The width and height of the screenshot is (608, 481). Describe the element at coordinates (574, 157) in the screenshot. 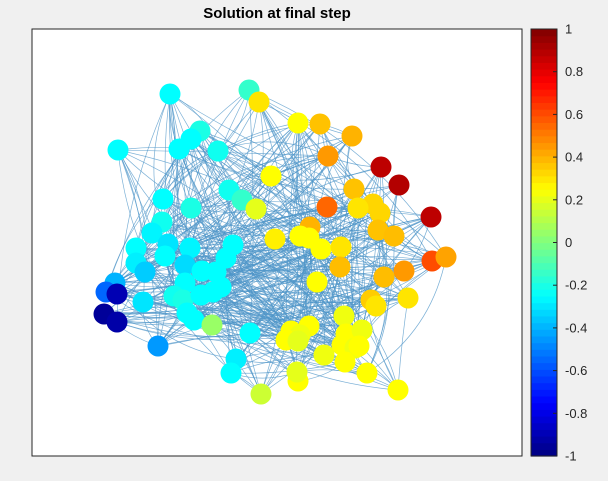

I see `colorbar-tick-label: 0.4` at that location.